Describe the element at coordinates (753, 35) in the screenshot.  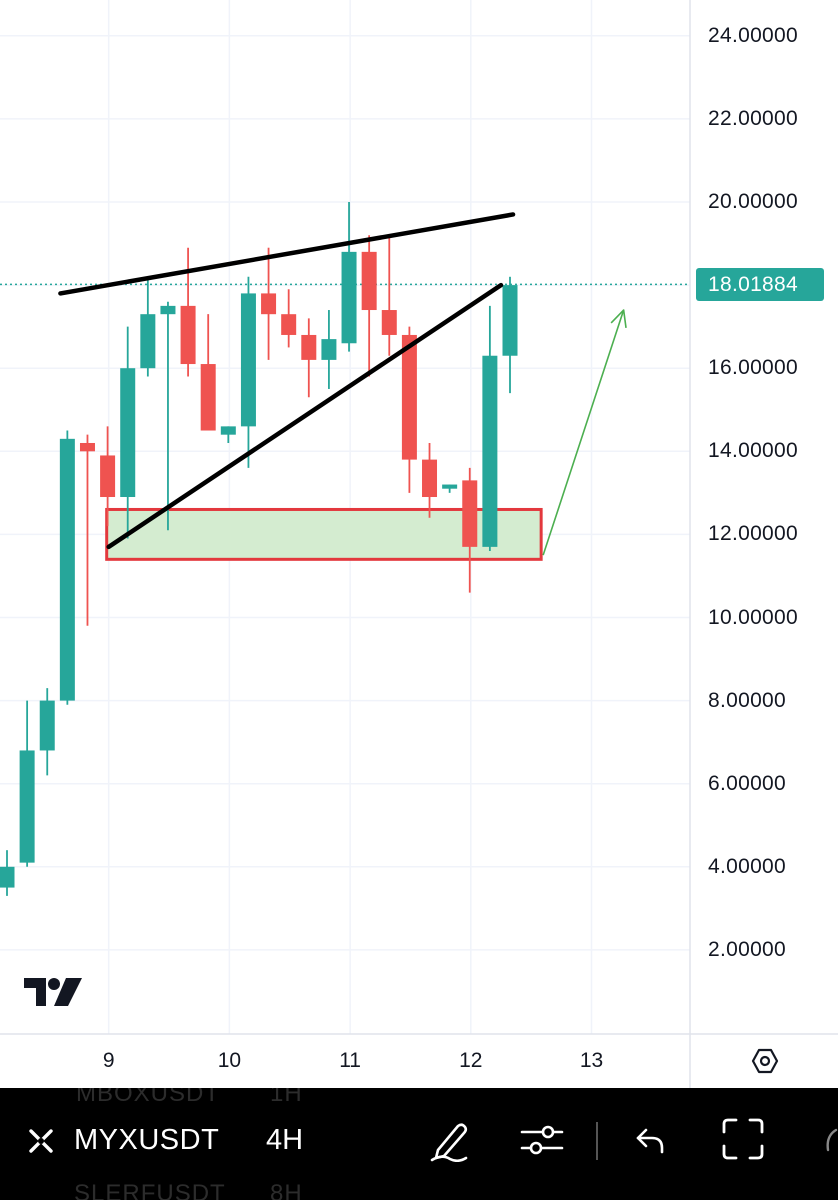
I see `price-axis-label: 24.00000` at that location.